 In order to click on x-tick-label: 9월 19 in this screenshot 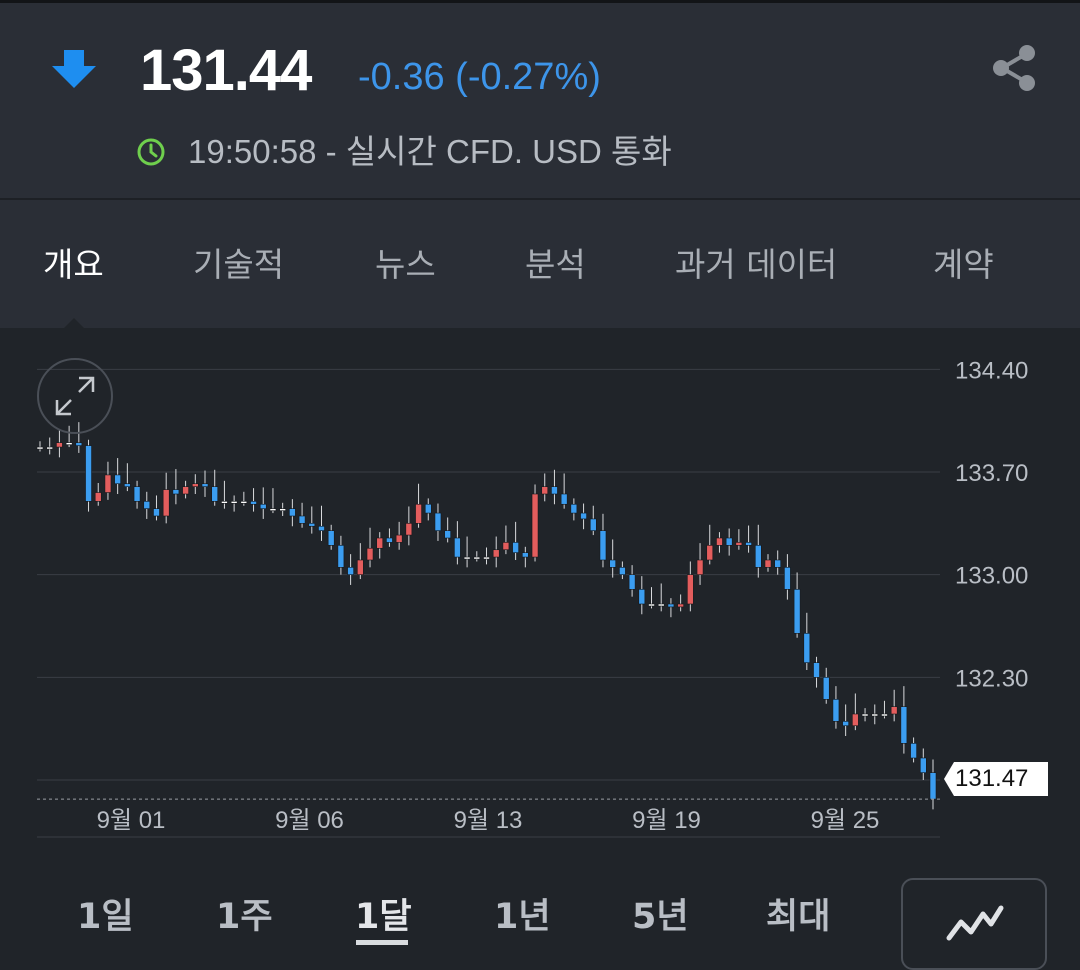, I will do `click(666, 820)`.